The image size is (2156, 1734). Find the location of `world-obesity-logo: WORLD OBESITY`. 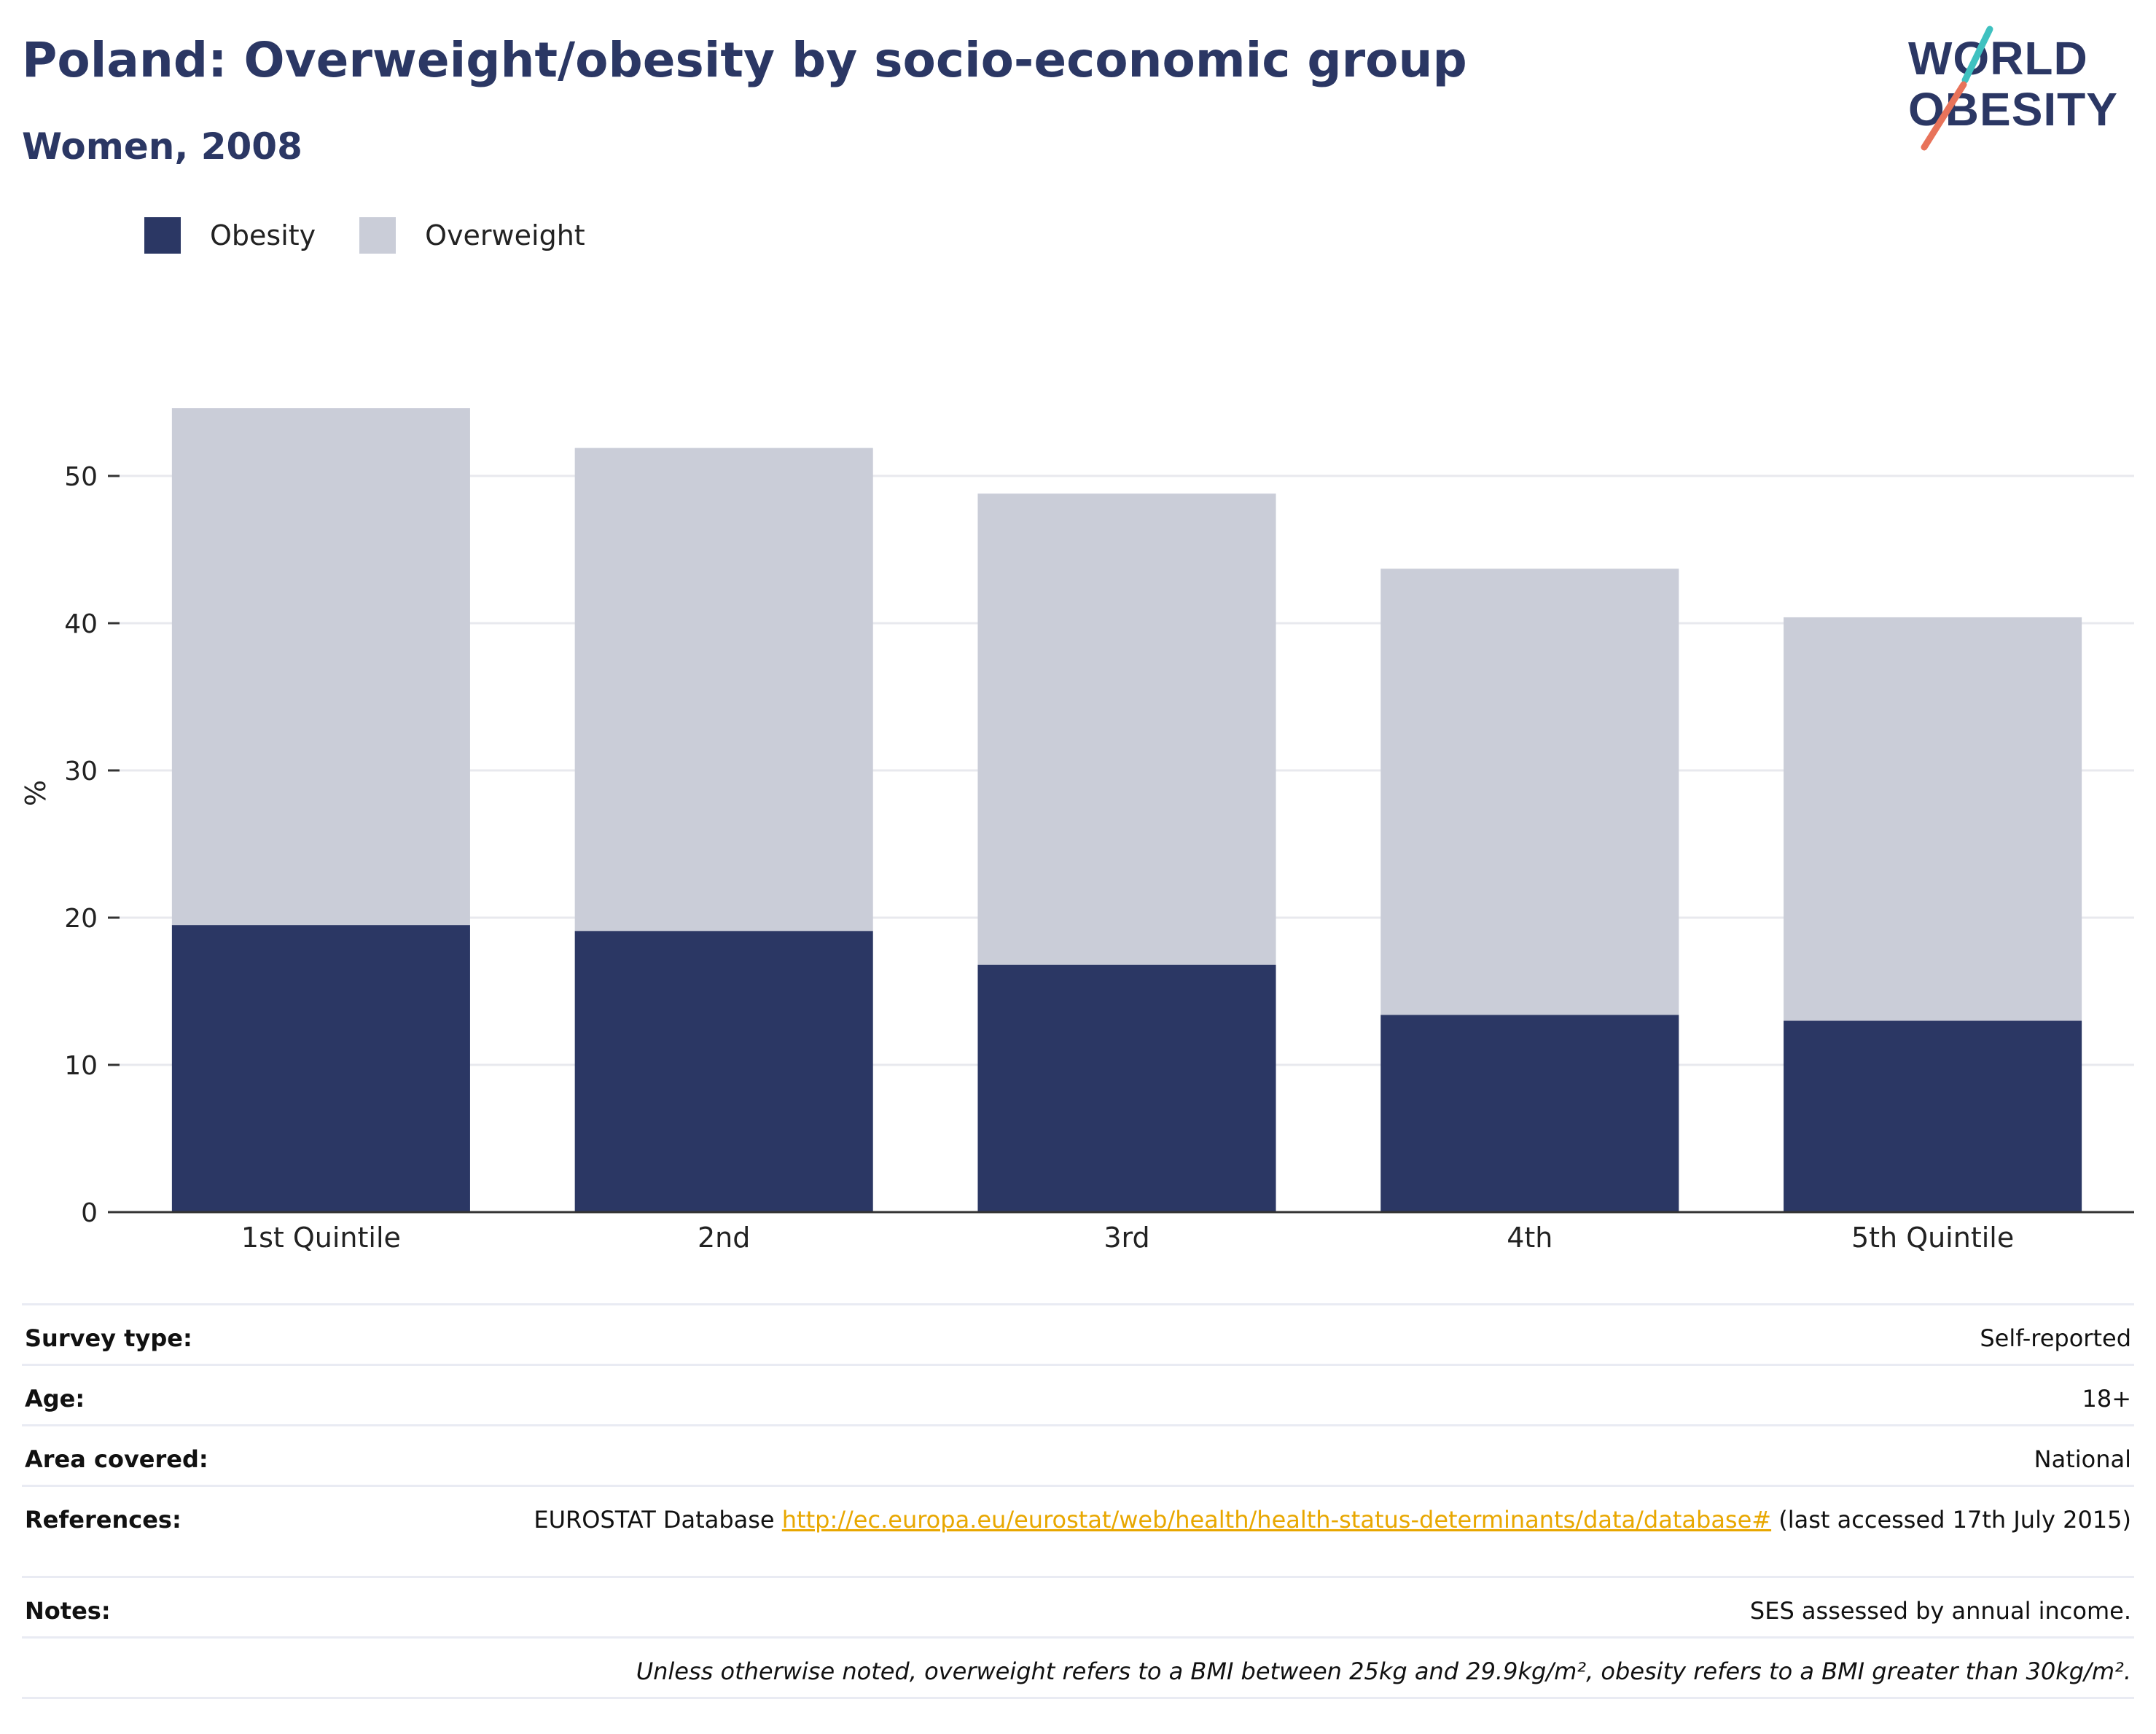

world-obesity-logo: WORLD OBESITY is located at coordinates (2013, 88).